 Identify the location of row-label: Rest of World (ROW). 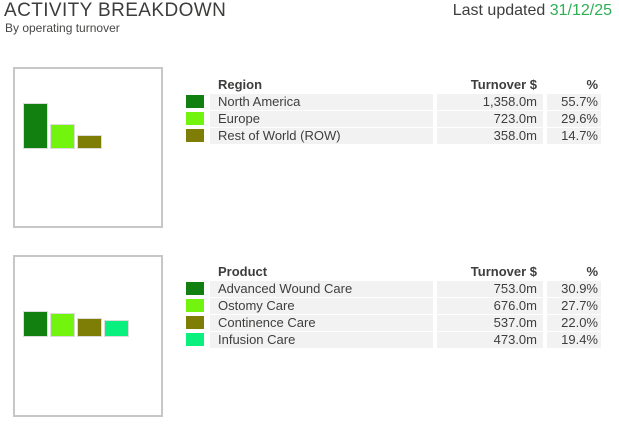
(321, 136).